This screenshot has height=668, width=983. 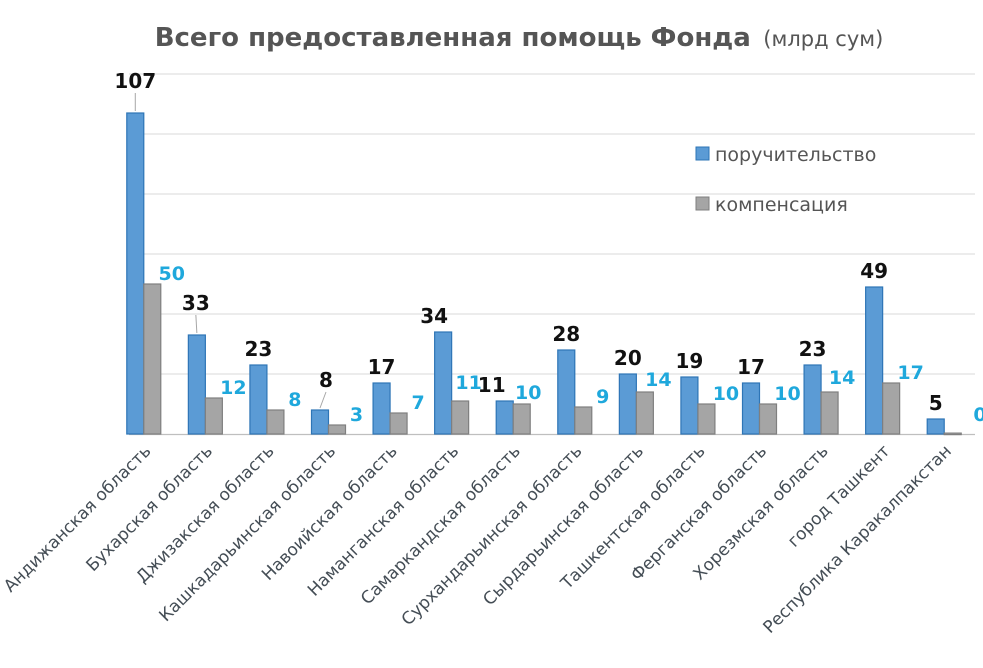 What do you see at coordinates (628, 358) in the screenshot?
I see `data-label-poruchitelstvo: 20` at bounding box center [628, 358].